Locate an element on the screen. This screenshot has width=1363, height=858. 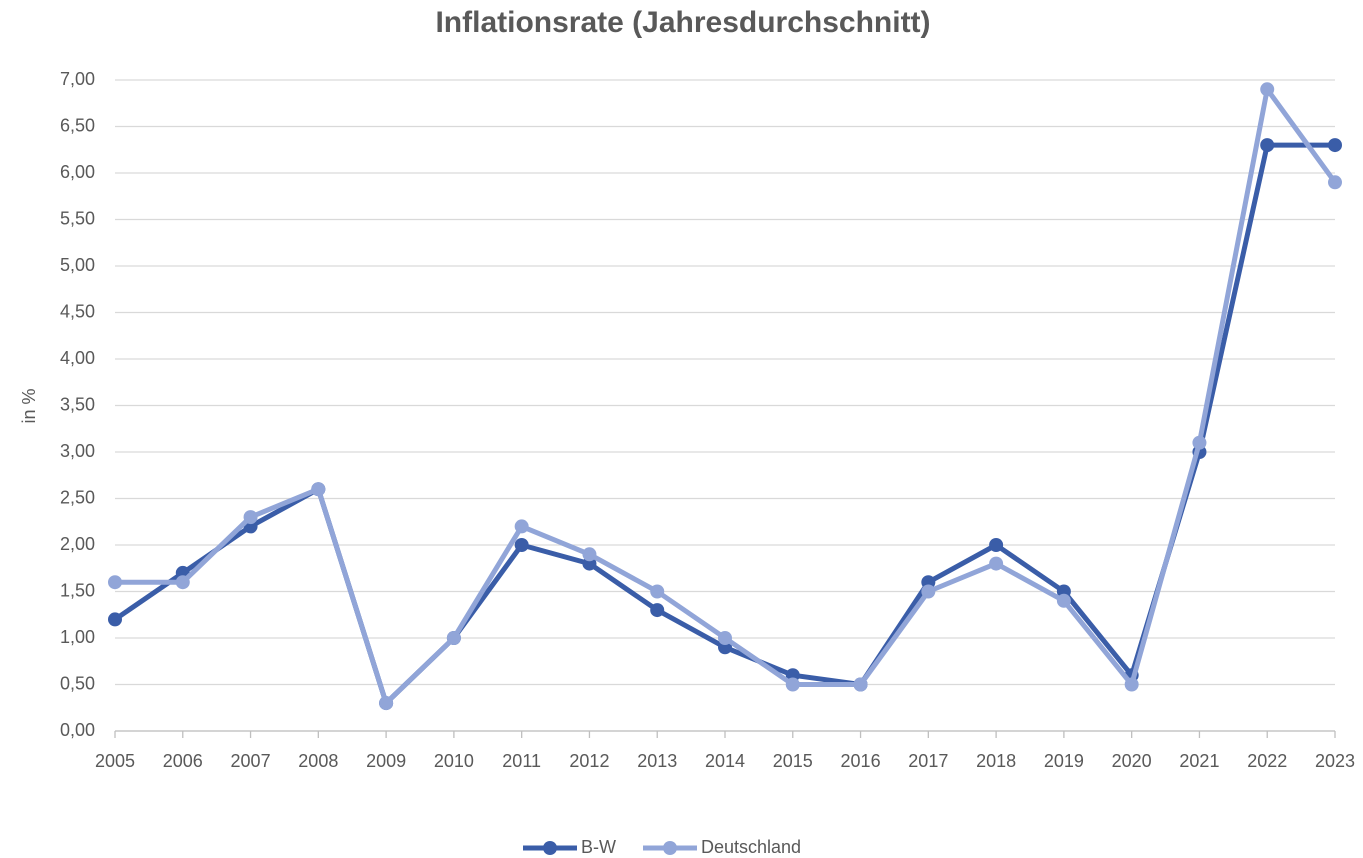
x-tick-label: 2016 is located at coordinates (861, 761).